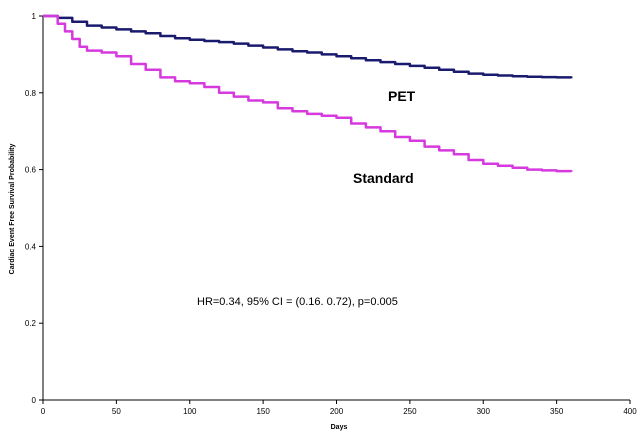 The width and height of the screenshot is (644, 440). What do you see at coordinates (12, 209) in the screenshot?
I see `y-axis-title: Cardiac Event Free Survival Probability` at bounding box center [12, 209].